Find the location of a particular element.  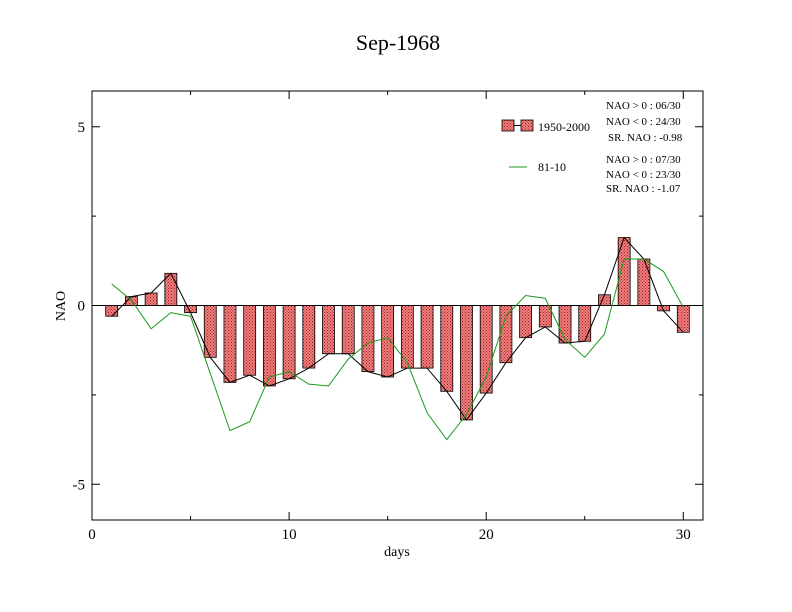

x-tick-label-30: 30 is located at coordinates (683, 535).